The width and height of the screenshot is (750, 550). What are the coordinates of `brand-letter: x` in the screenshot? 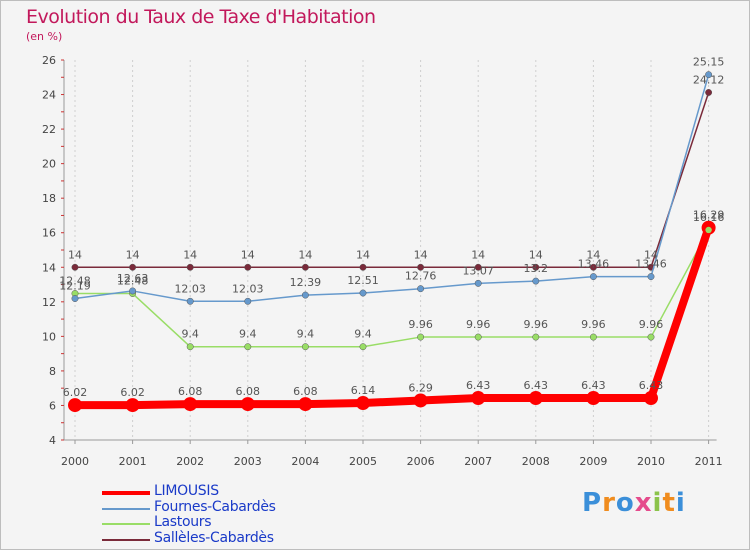 It's located at (643, 503).